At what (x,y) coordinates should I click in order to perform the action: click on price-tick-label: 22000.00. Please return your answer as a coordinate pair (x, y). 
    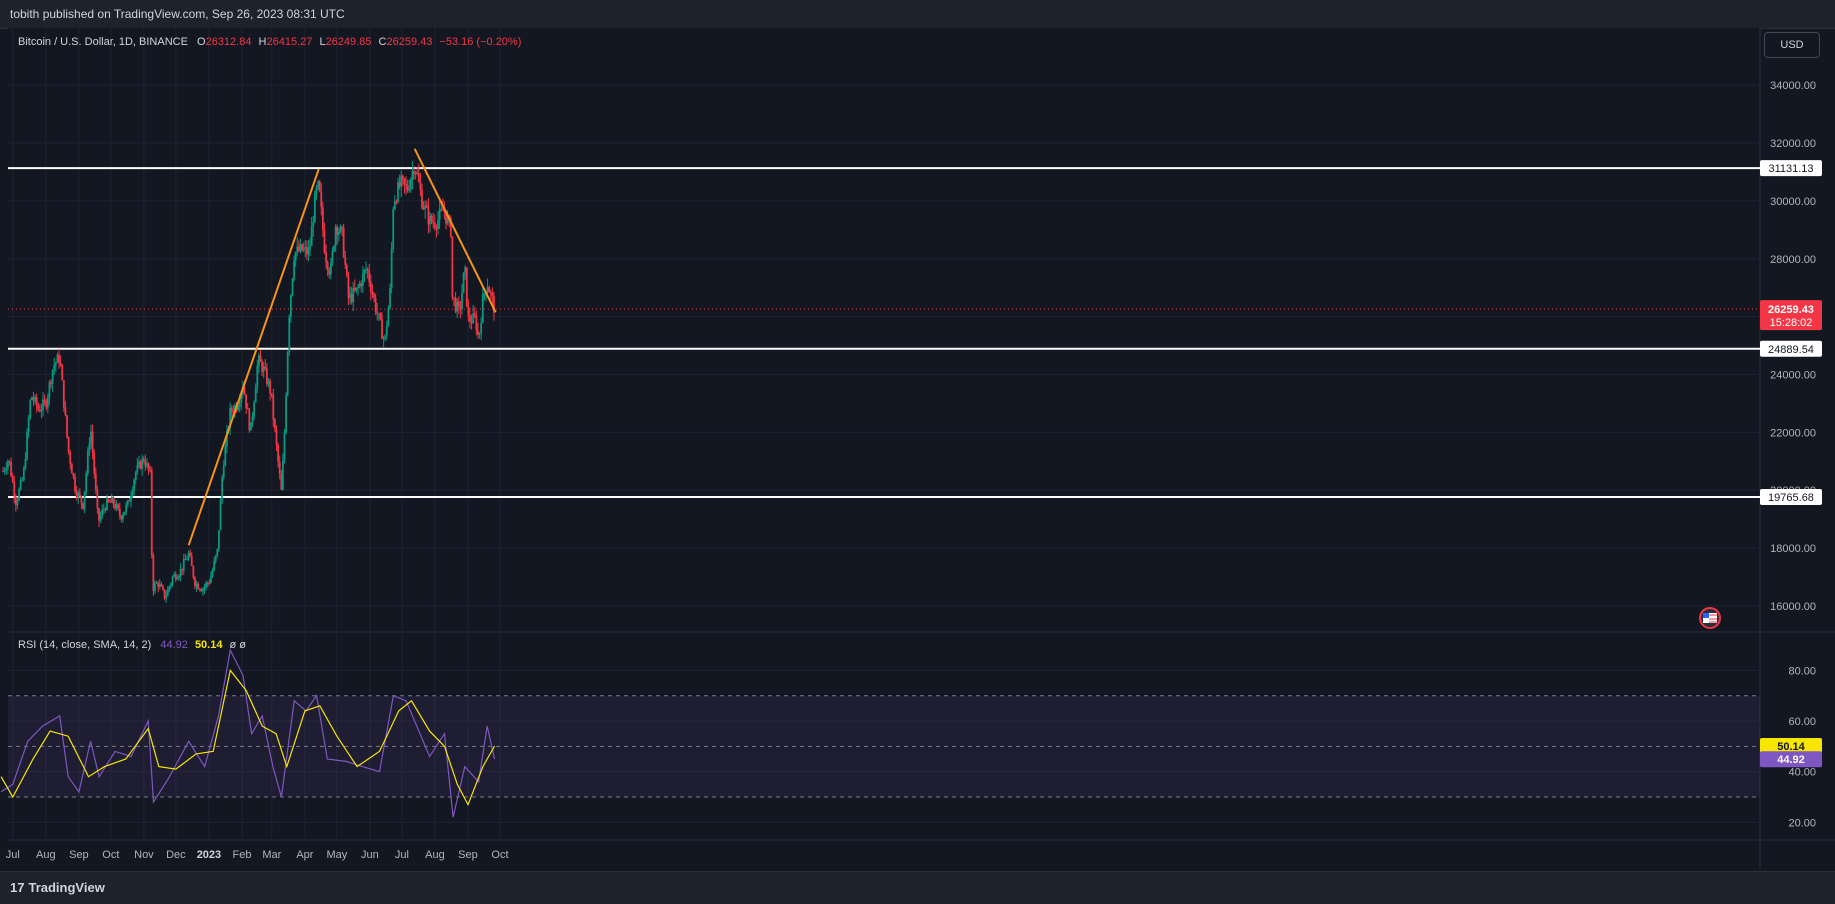
    Looking at the image, I should click on (1793, 433).